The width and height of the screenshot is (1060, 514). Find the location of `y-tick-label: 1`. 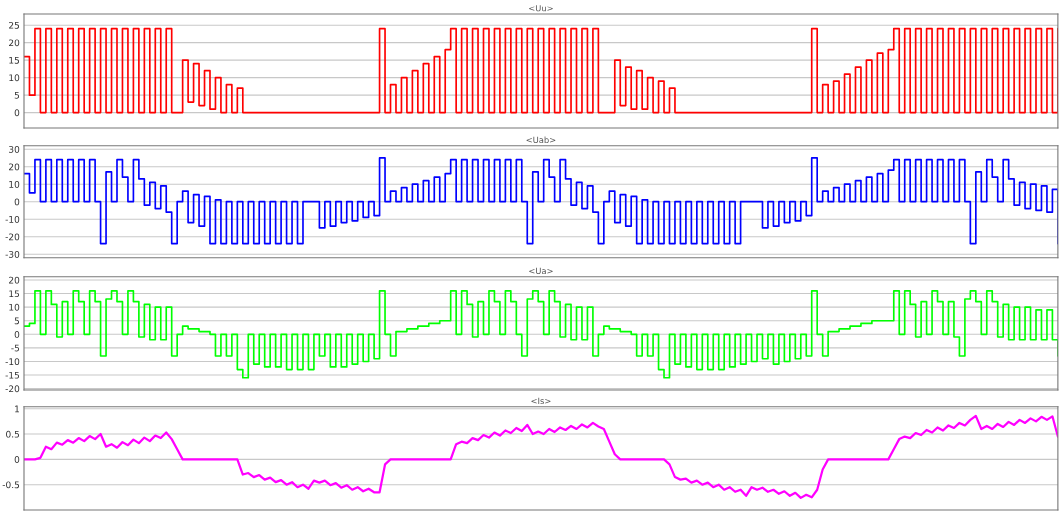

y-tick-label: 1 is located at coordinates (17, 409).